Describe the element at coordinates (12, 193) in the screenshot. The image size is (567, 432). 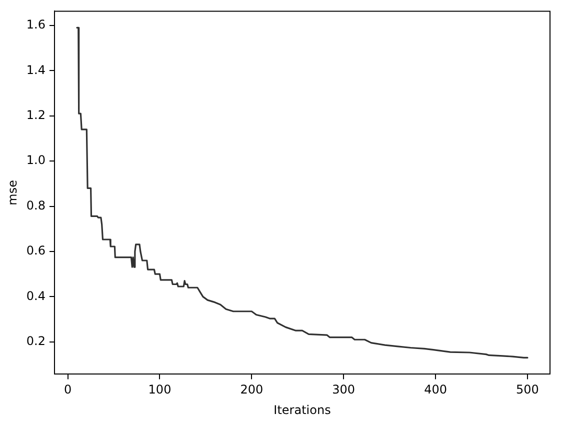
I see `y-axis-title: mse` at that location.